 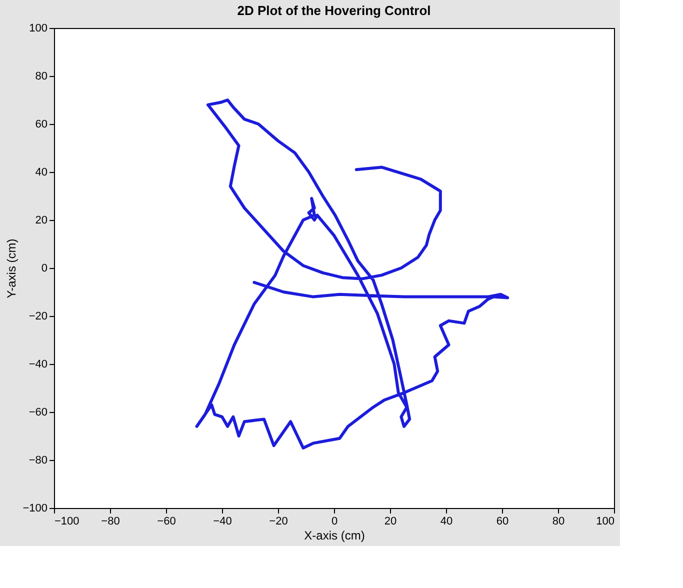 I want to click on chart-title: 2D Plot of the Hovering Control, so click(x=334, y=10).